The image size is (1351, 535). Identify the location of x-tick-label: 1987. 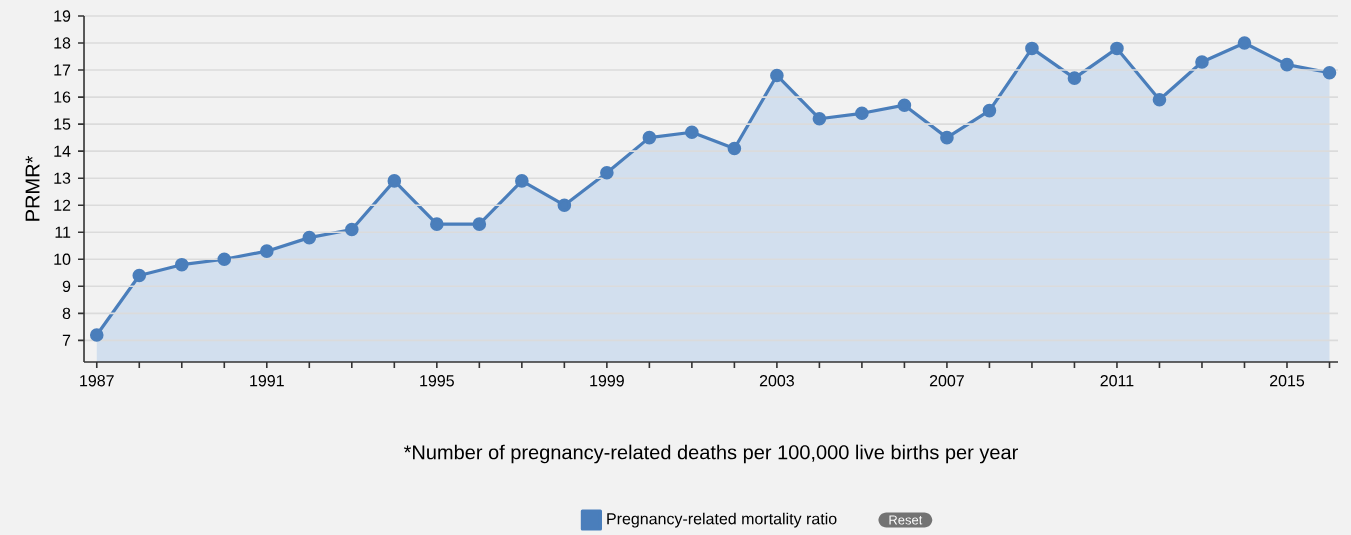
(97, 381).